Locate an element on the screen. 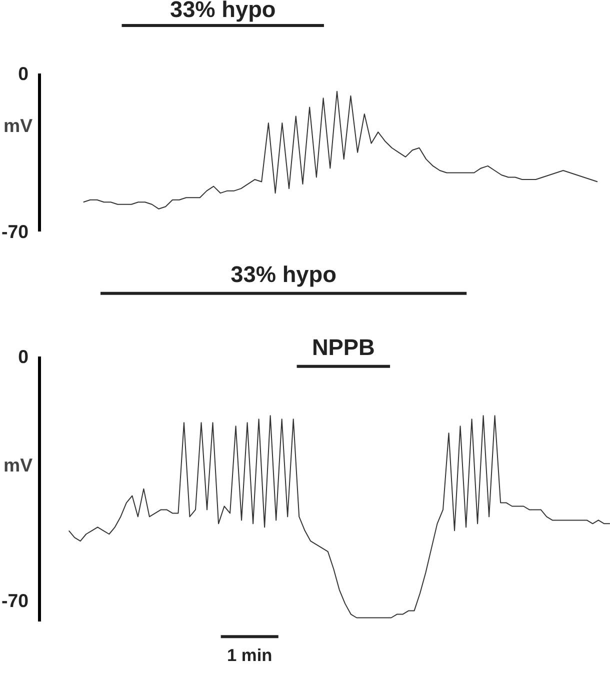 Image resolution: width=610 pixels, height=679 pixels. line-series is located at coordinates (340, 150).